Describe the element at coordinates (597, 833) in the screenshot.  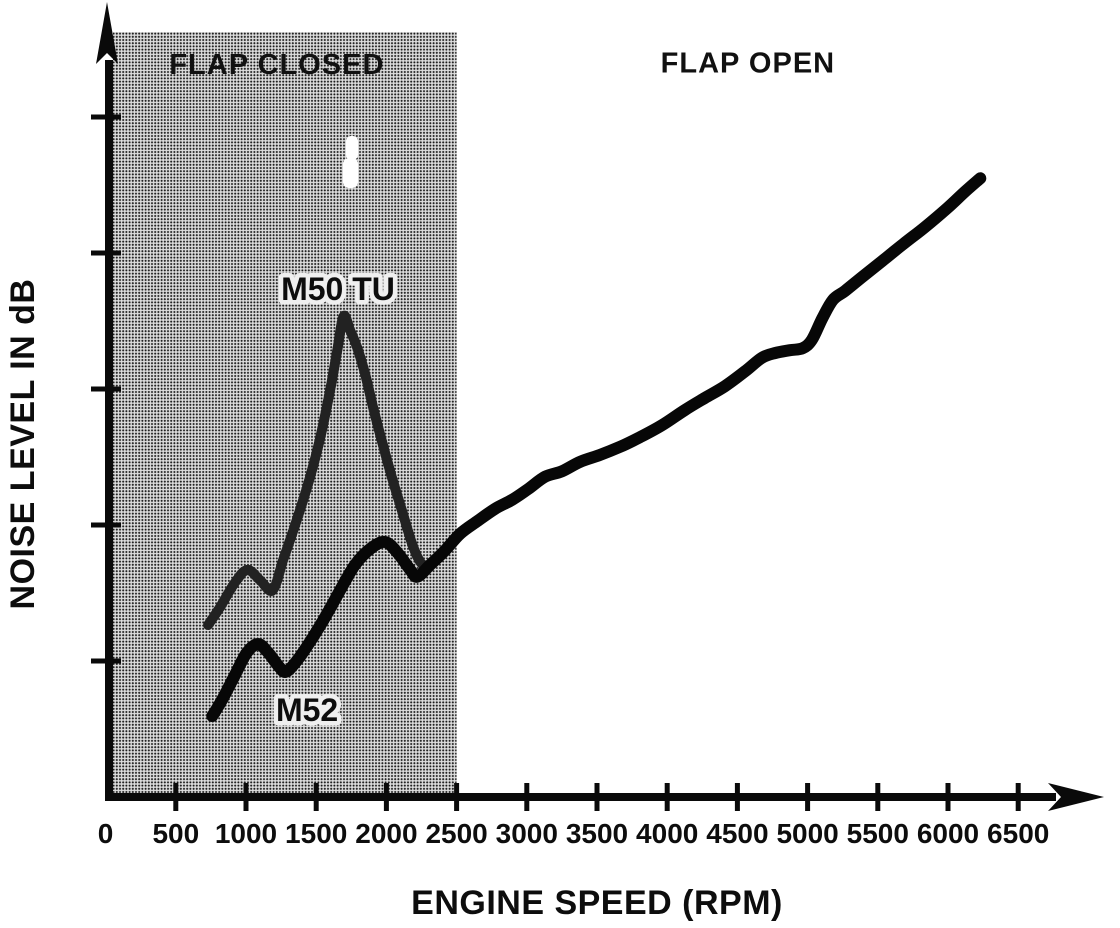
I see `x-tick-label-3500: 3500` at that location.